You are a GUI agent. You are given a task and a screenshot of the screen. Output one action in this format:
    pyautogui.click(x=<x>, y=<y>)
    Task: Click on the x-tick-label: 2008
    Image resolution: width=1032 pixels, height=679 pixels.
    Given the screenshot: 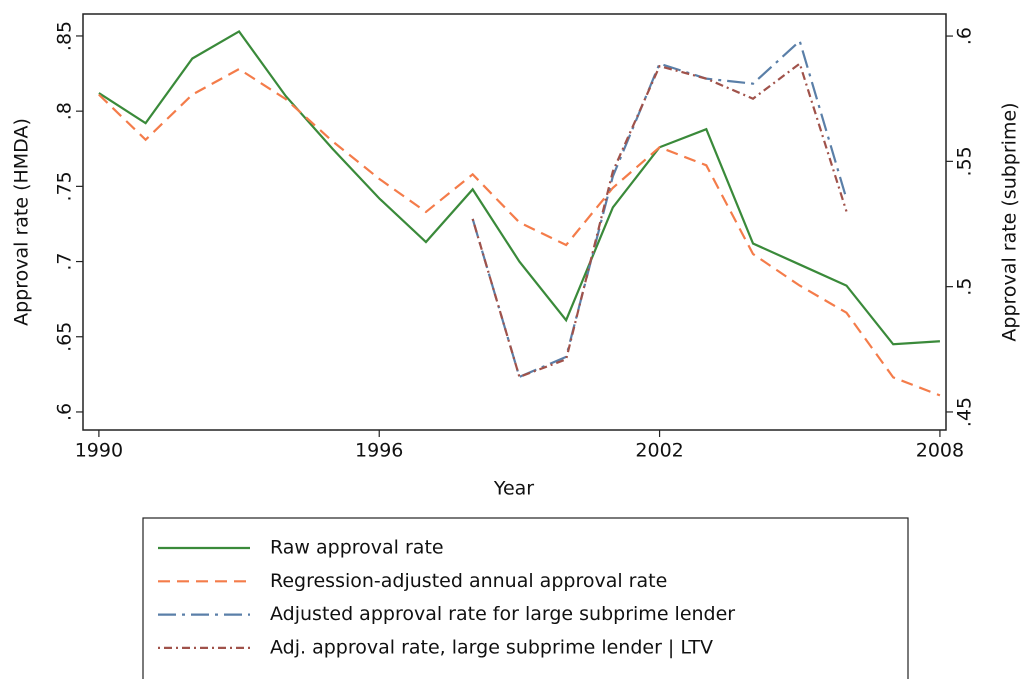 What is the action you would take?
    pyautogui.click(x=940, y=451)
    